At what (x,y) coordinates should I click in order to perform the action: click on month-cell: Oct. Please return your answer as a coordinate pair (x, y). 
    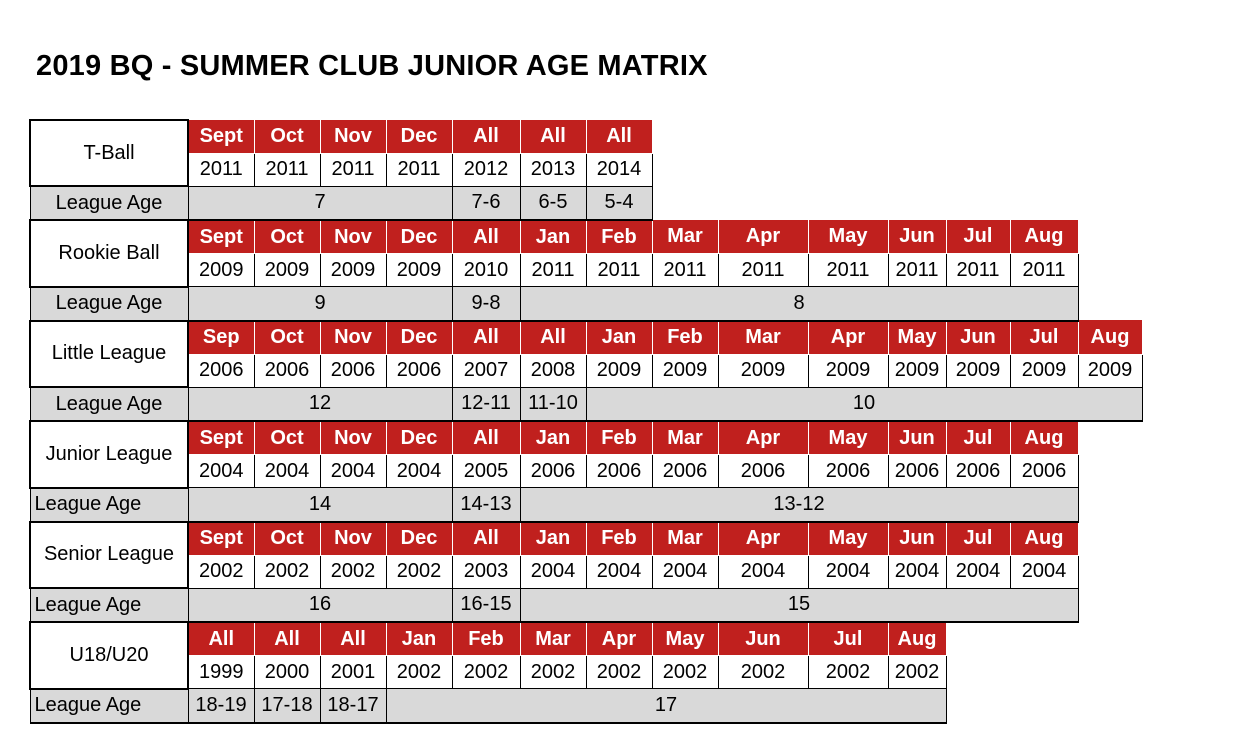
    Looking at the image, I should click on (287, 538).